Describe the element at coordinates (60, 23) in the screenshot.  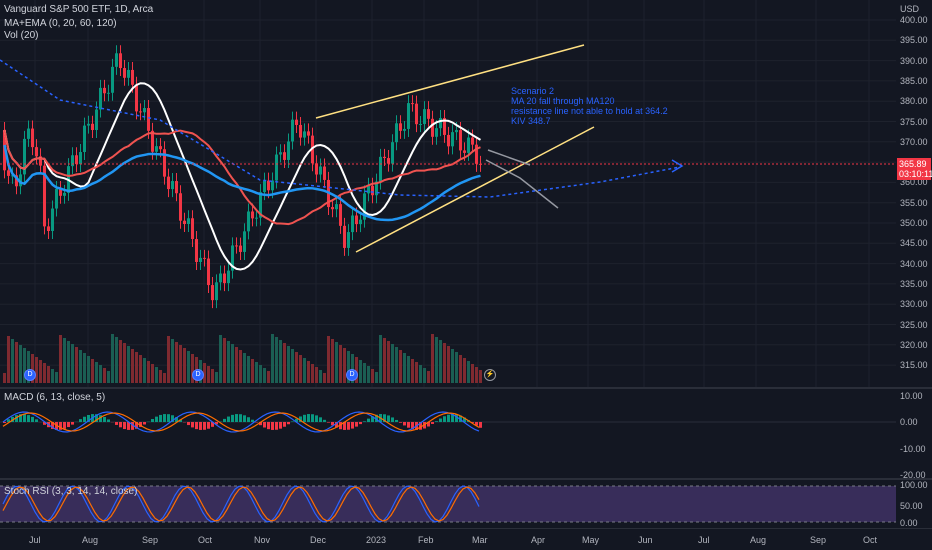
I see `ma-ema-indicator-label: MA+EMA (0, 20, 60, 120)` at that location.